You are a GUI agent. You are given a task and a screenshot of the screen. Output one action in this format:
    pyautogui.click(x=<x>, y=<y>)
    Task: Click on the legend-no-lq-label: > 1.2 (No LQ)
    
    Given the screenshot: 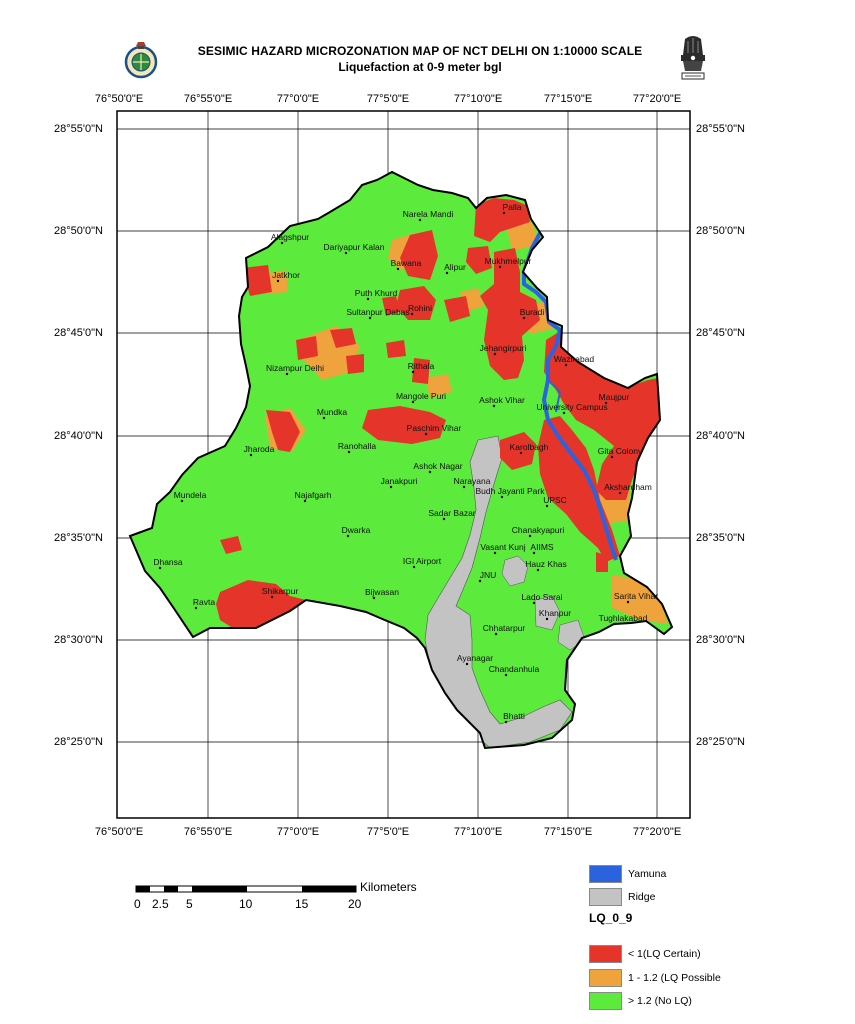 What is the action you would take?
    pyautogui.click(x=660, y=1001)
    